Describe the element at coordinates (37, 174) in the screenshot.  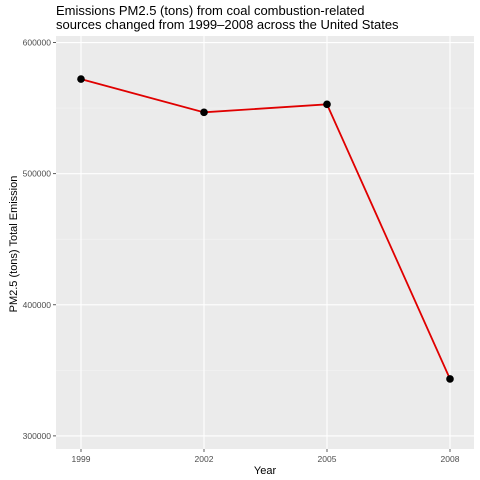
I see `y-tick-label: 500000` at that location.